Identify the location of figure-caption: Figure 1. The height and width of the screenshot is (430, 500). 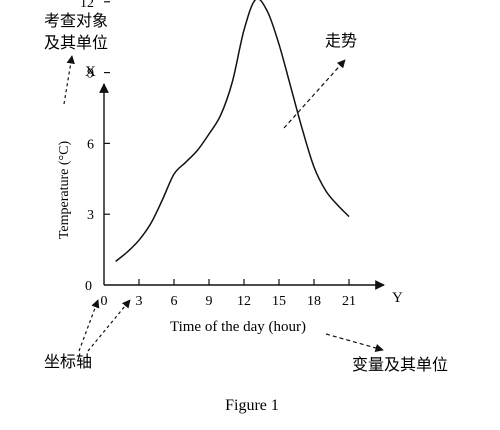
(252, 405).